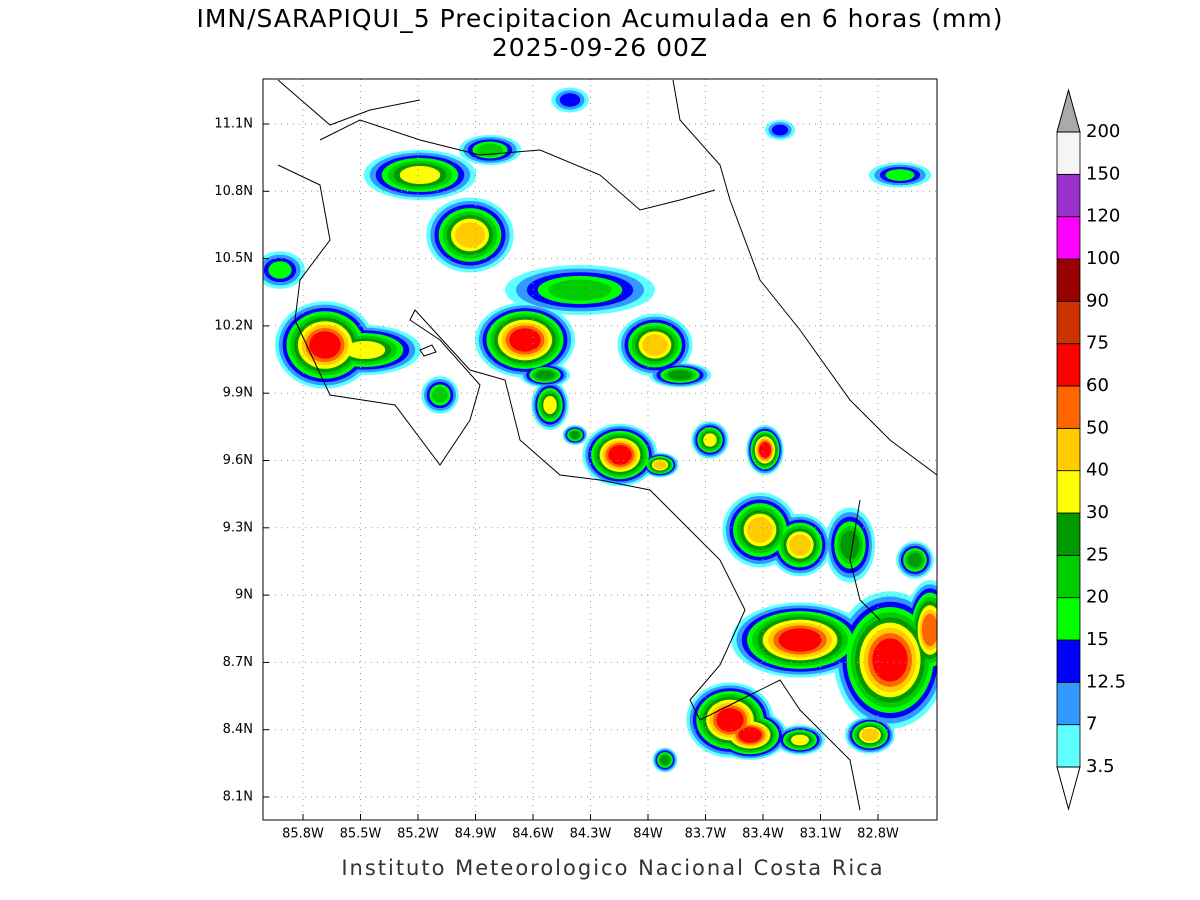  I want to click on colorbar-label: 150, so click(1103, 173).